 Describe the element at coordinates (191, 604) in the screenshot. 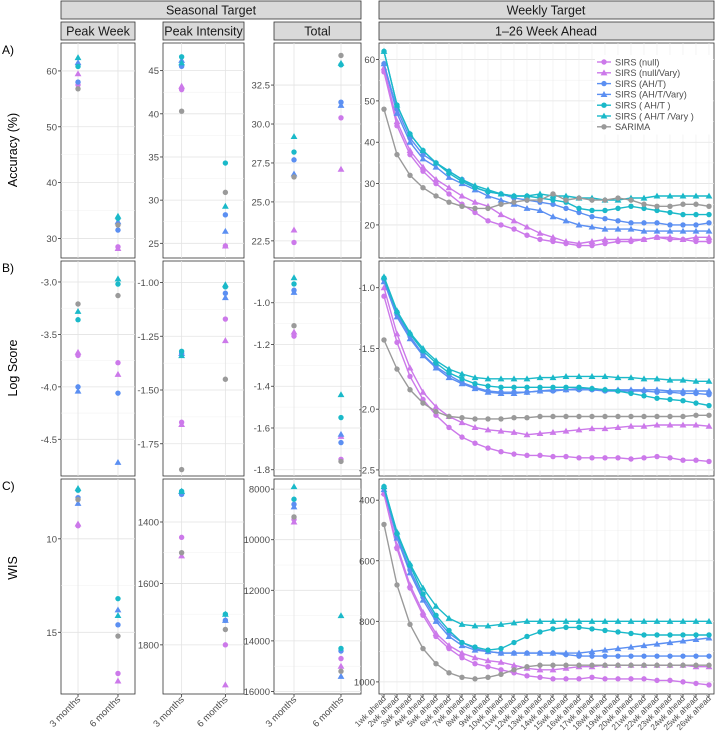

I see `panel-3-2: 1400 1600 1800 3 months 6 months` at that location.